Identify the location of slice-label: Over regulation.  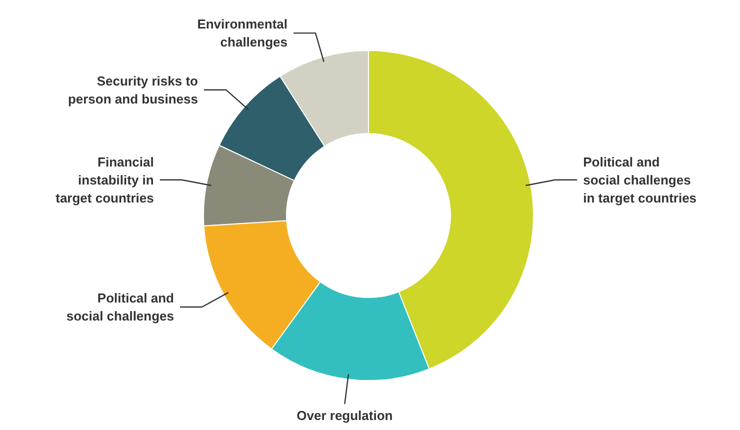
(344, 415).